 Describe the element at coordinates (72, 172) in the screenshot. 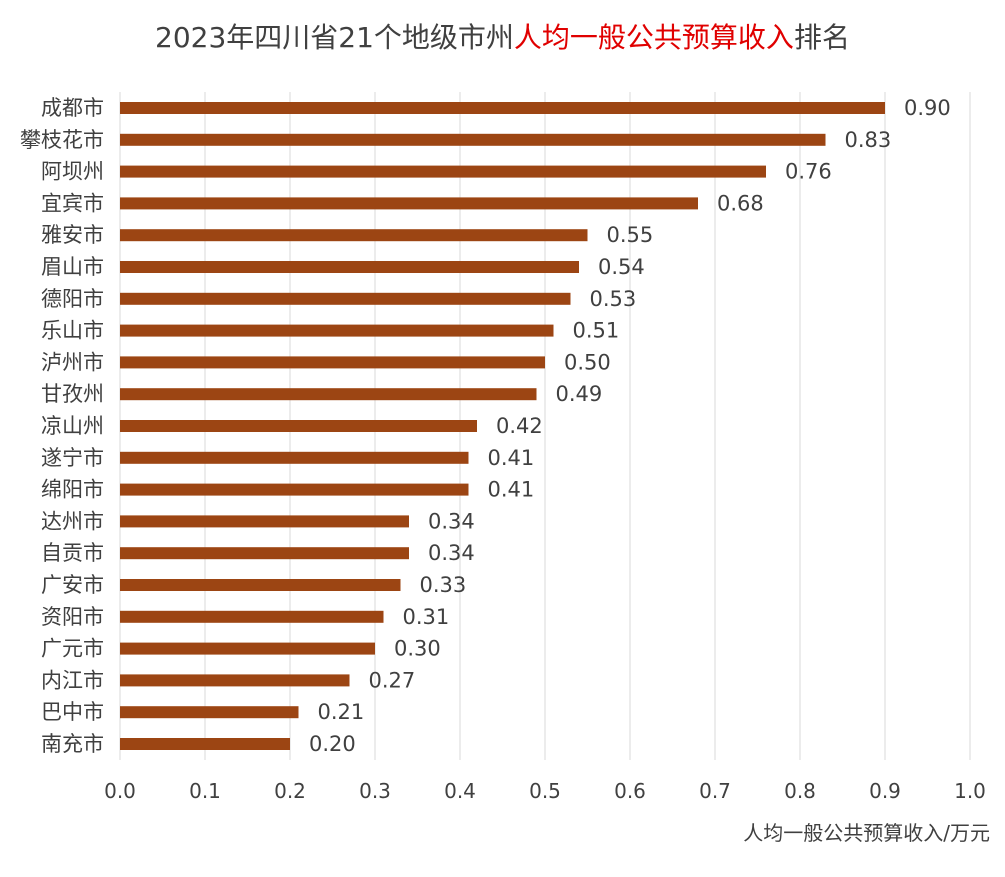

I see `category-label: 阿坝州` at that location.